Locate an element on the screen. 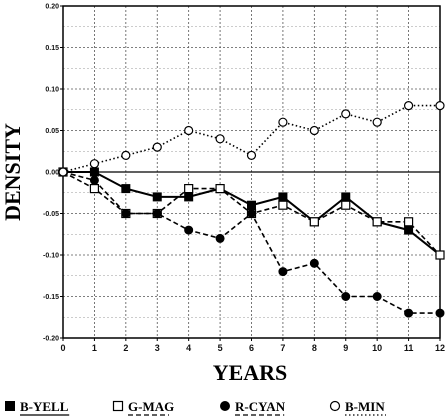 This screenshot has height=418, width=445. x-tick-label: 4 is located at coordinates (188, 348).